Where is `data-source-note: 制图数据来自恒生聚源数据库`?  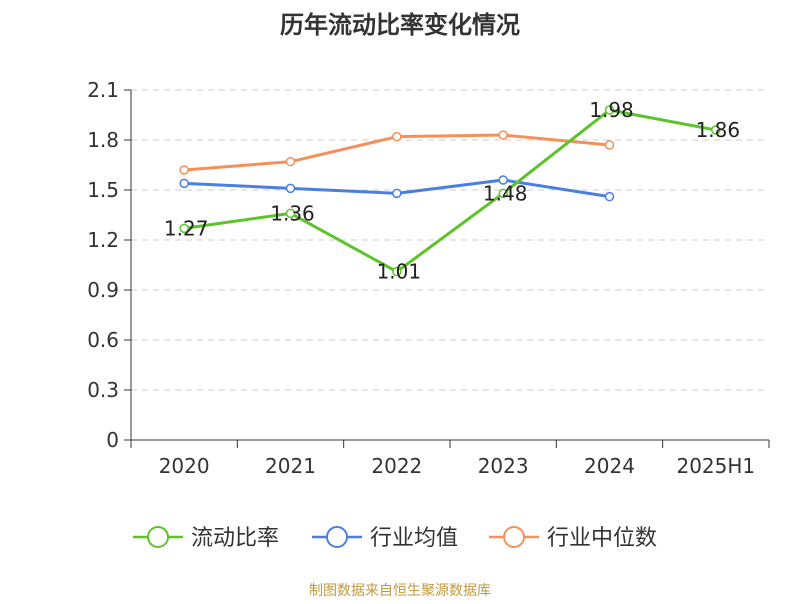 data-source-note: 制图数据来自恒生聚源数据库 is located at coordinates (400, 591).